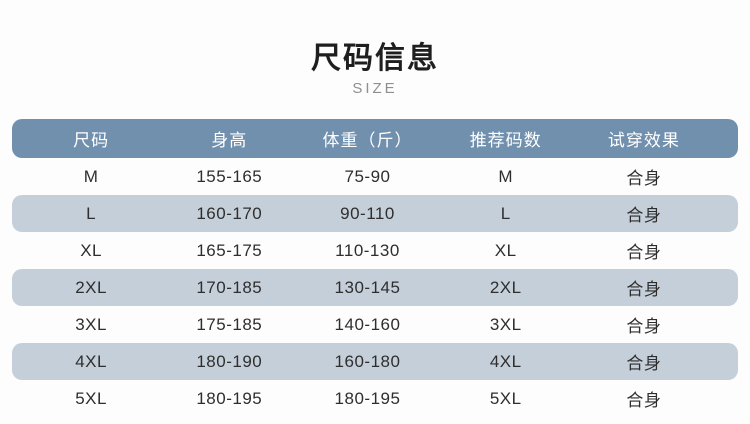 Image resolution: width=750 pixels, height=424 pixels. What do you see at coordinates (91, 361) in the screenshot?
I see `cell-size: 4XL` at bounding box center [91, 361].